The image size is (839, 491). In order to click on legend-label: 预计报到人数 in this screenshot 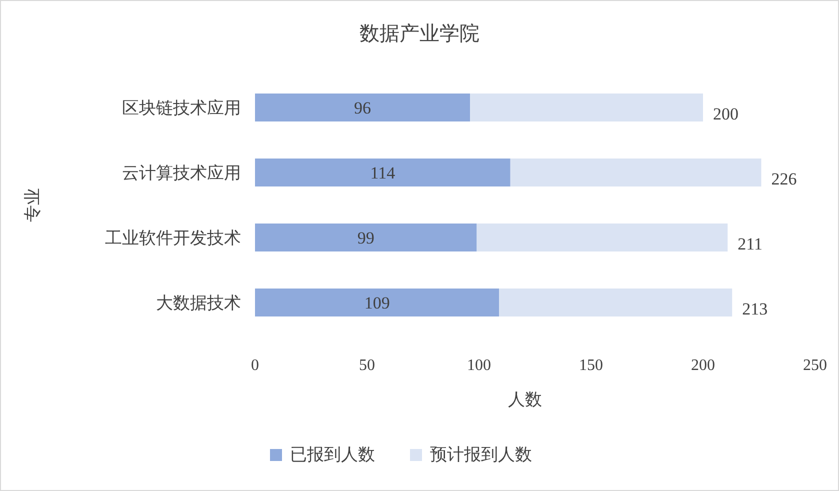, I will do `click(481, 454)`.